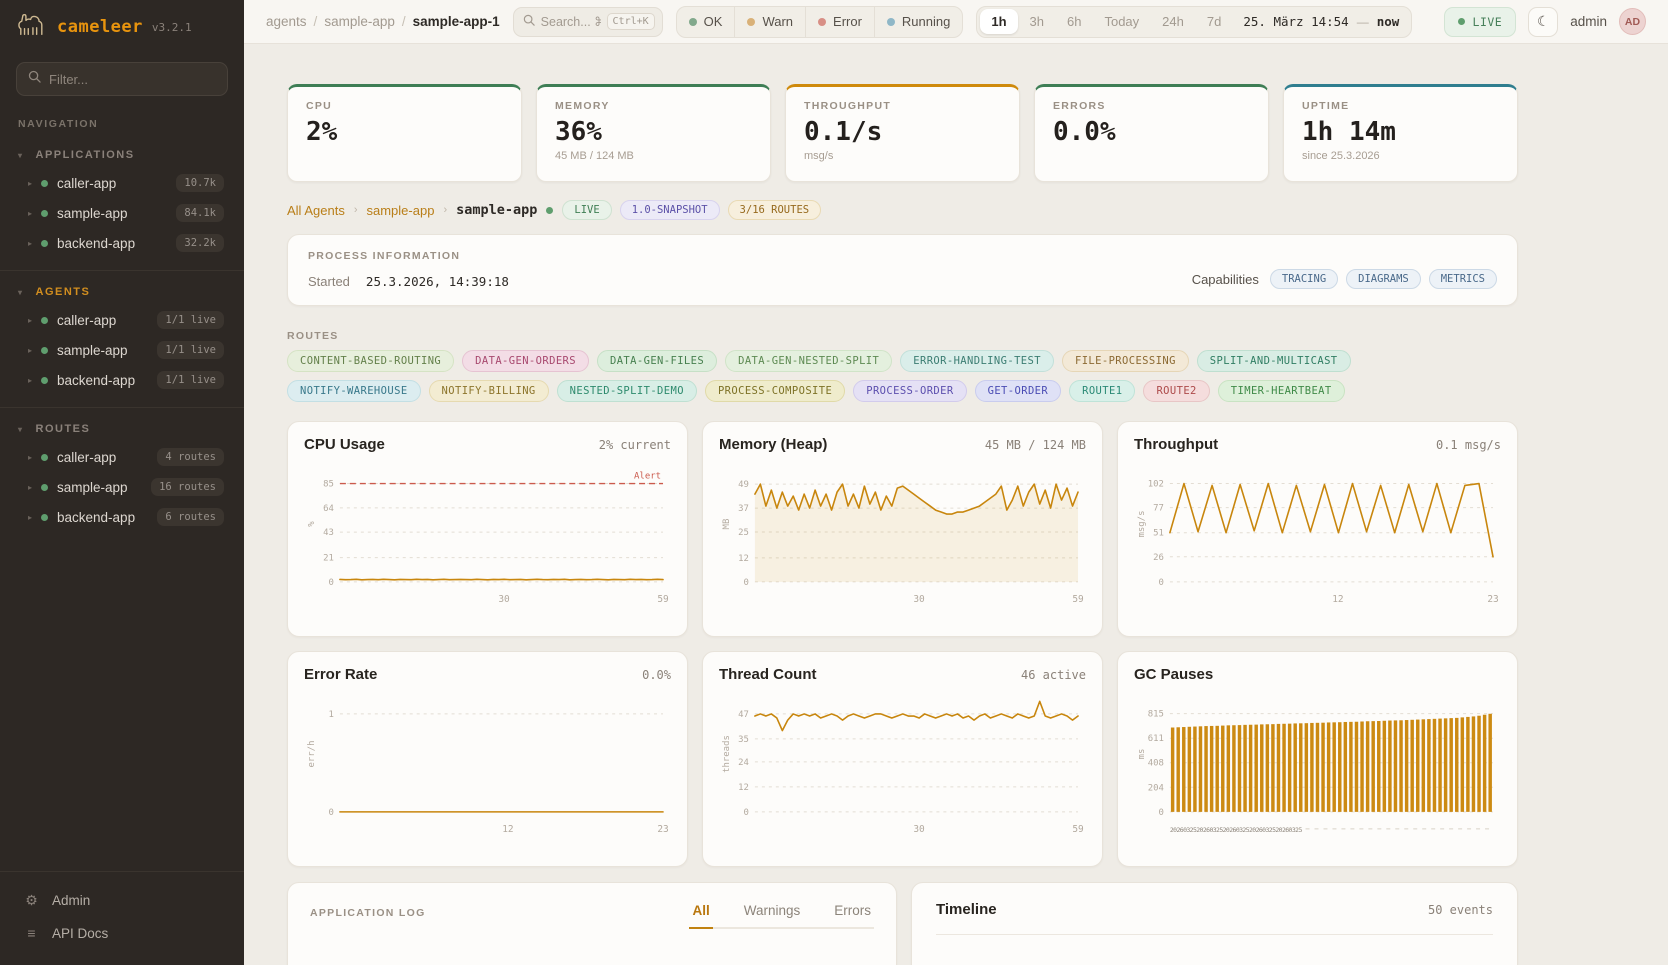 The image size is (1668, 965). What do you see at coordinates (772, 910) in the screenshot?
I see `log-tab-warnings: Warnings` at bounding box center [772, 910].